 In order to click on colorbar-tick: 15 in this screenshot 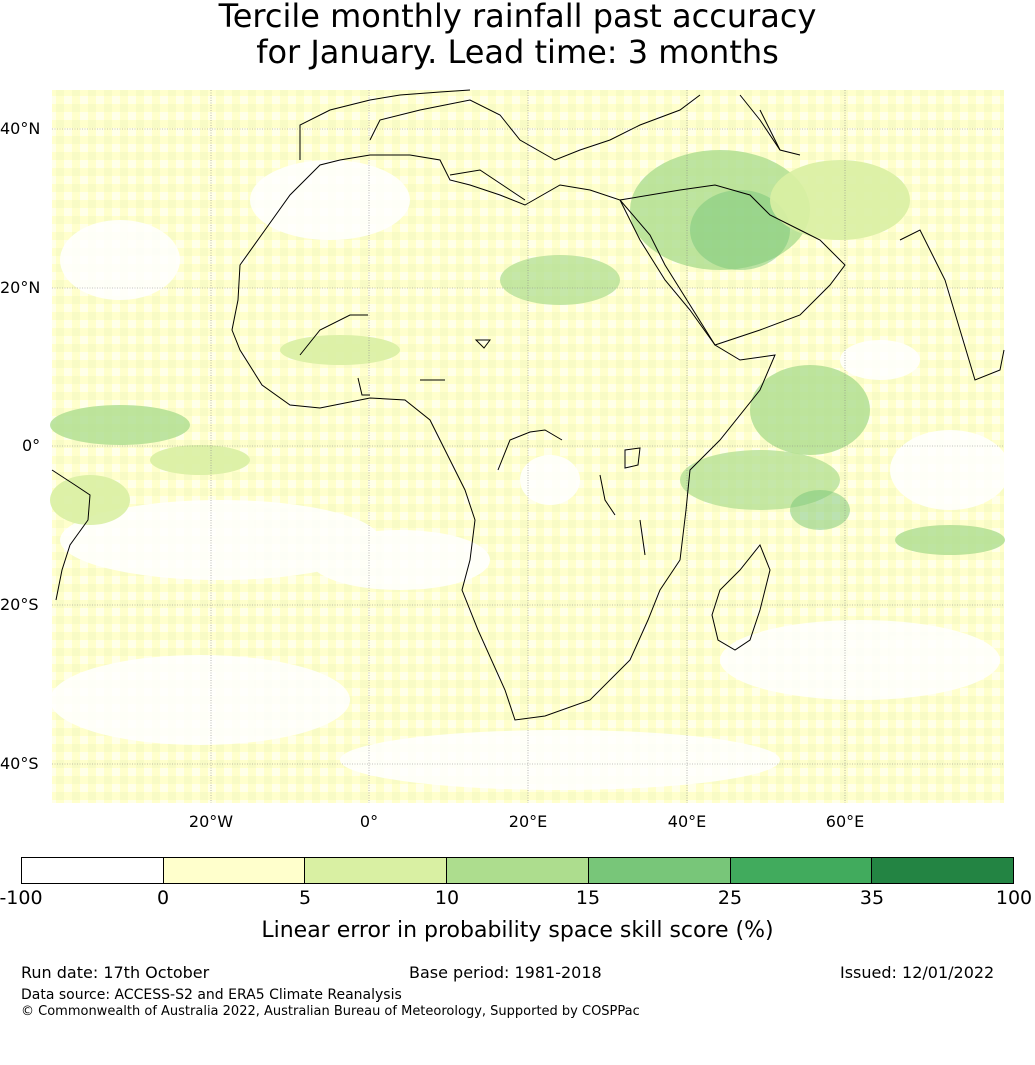, I will do `click(588, 898)`.